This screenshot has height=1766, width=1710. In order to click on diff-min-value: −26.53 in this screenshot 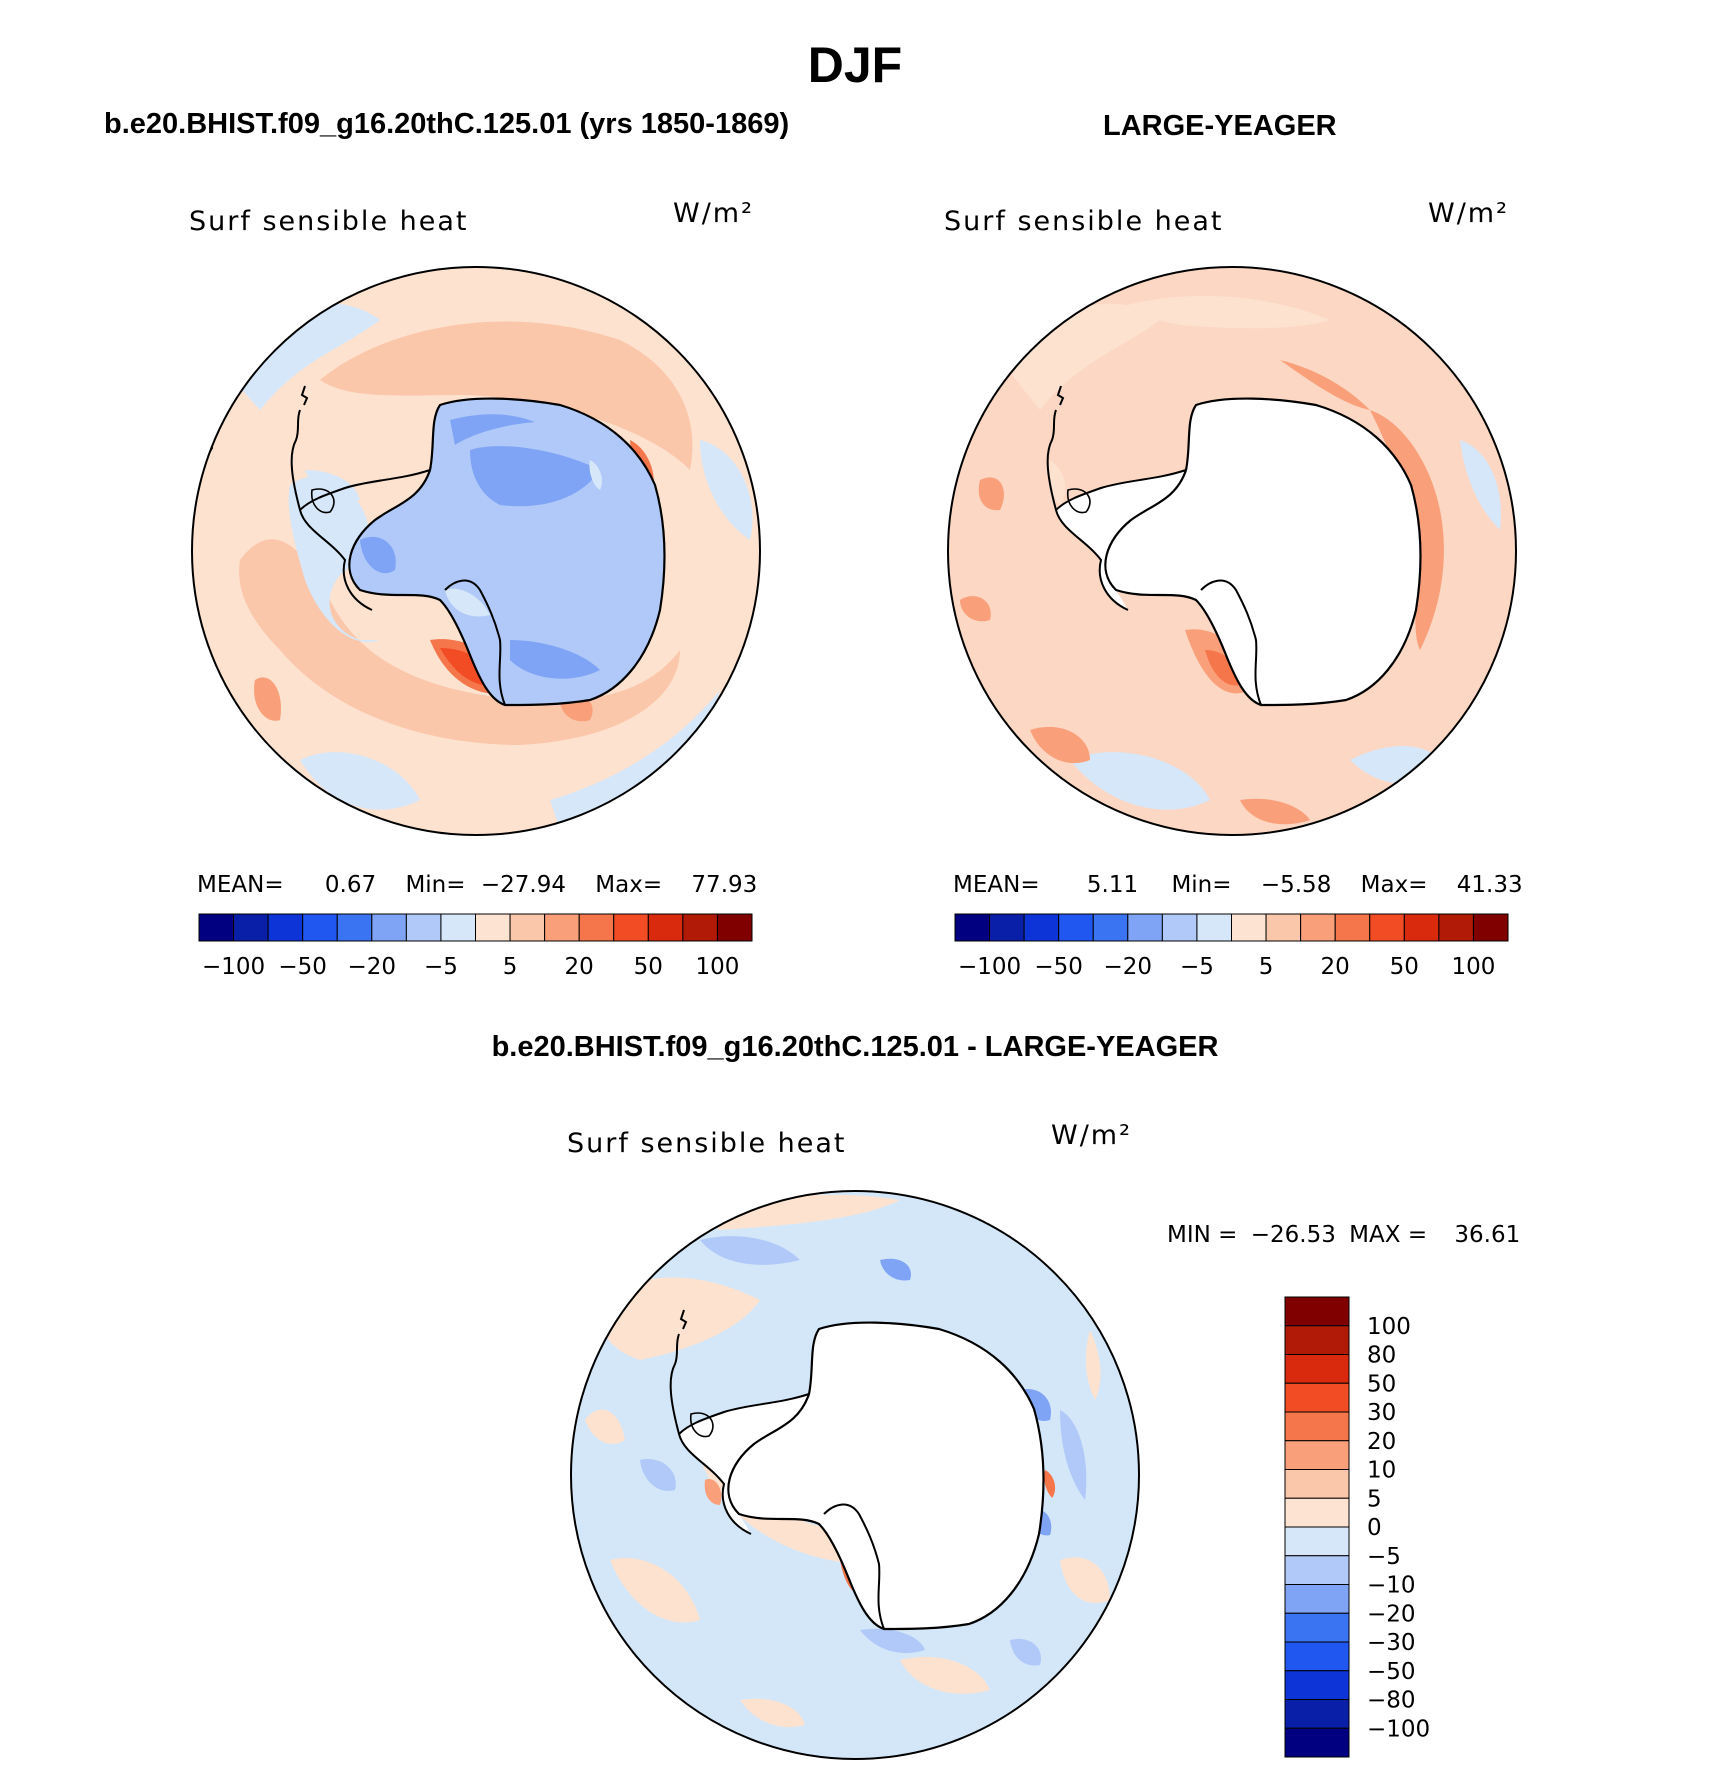, I will do `click(1293, 1235)`.